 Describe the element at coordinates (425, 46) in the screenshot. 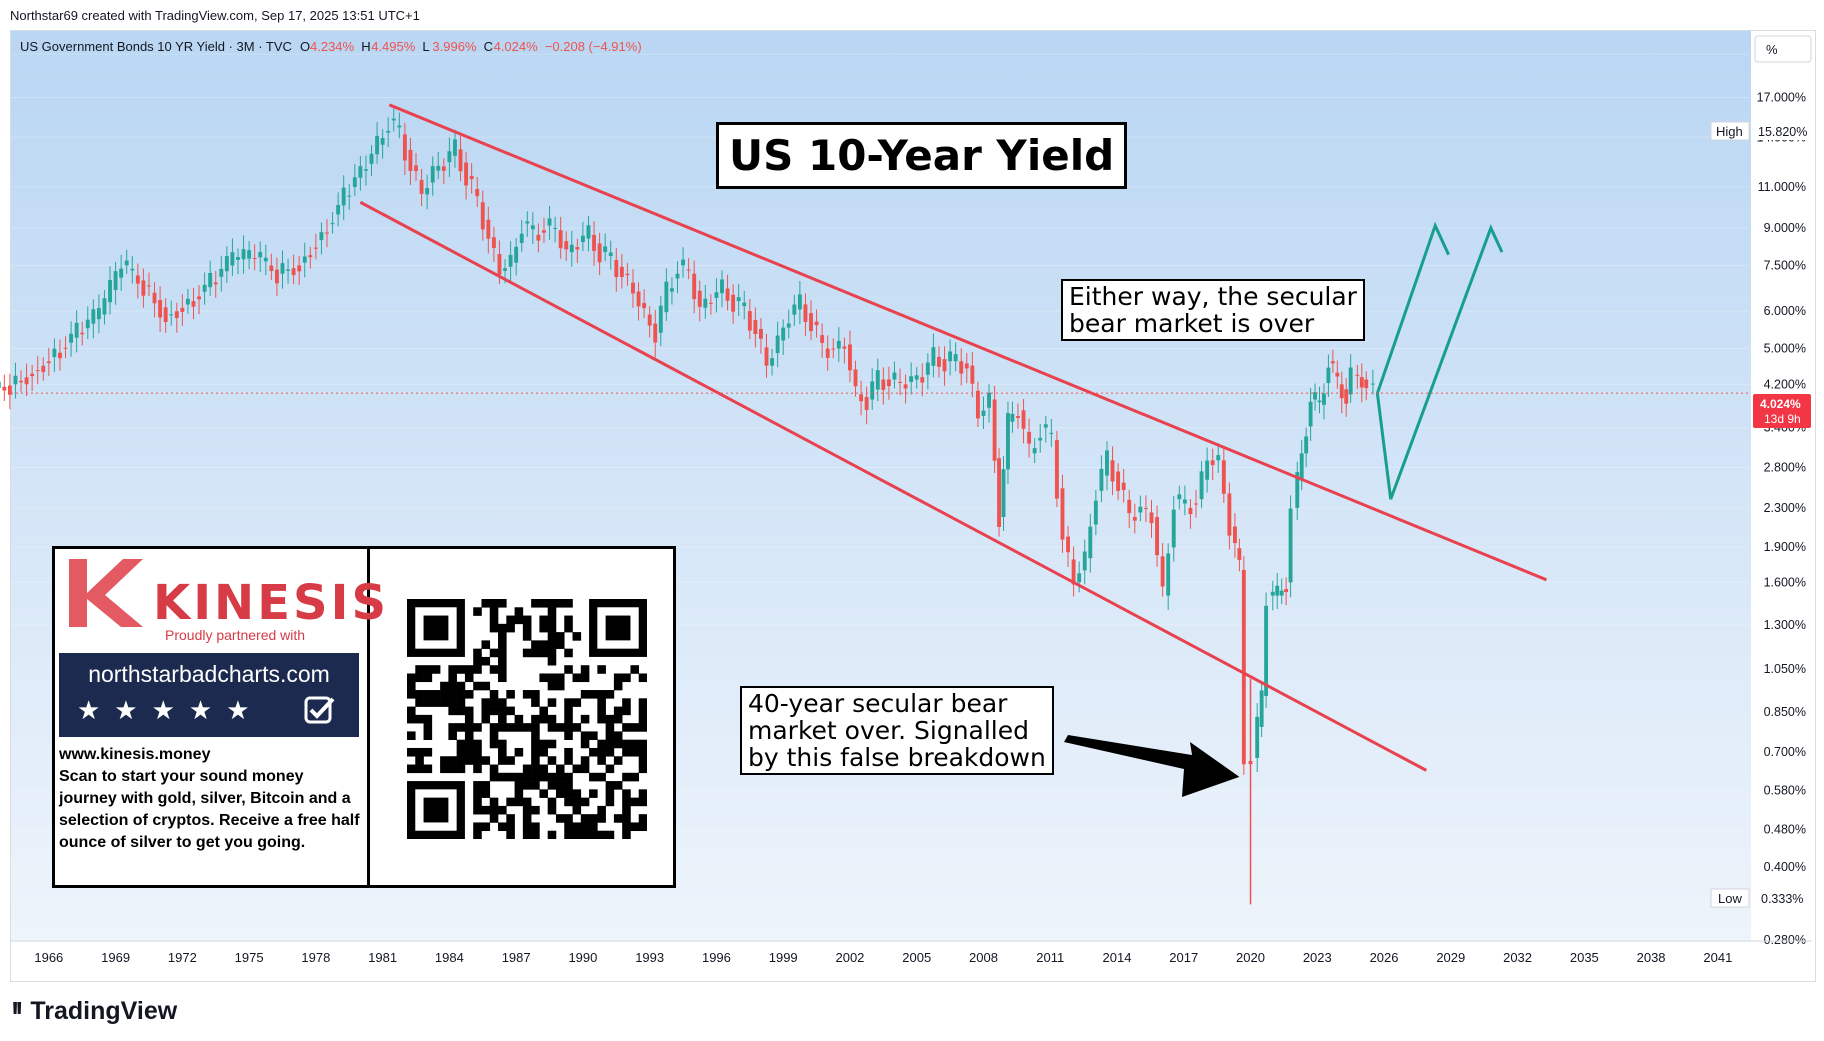

I see `legend-low-label: L` at that location.